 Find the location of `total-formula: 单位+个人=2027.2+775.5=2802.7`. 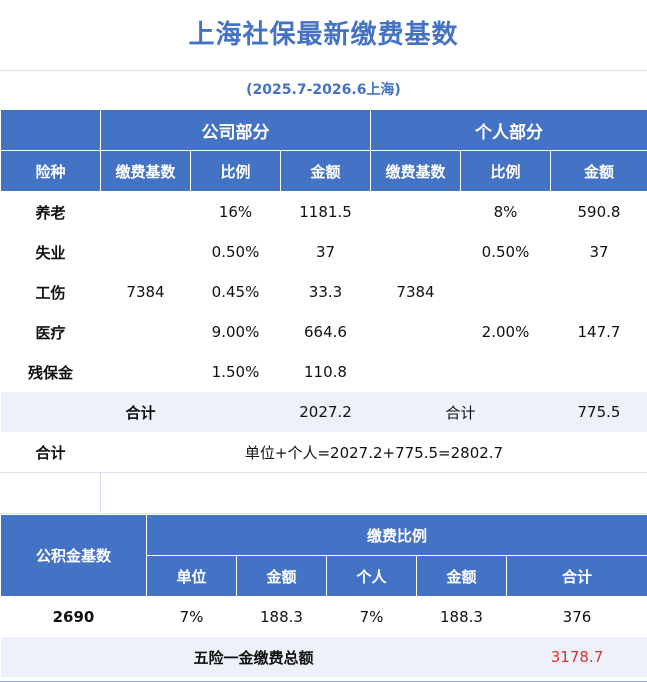

total-formula: 单位+个人=2027.2+775.5=2802.7 is located at coordinates (374, 452).